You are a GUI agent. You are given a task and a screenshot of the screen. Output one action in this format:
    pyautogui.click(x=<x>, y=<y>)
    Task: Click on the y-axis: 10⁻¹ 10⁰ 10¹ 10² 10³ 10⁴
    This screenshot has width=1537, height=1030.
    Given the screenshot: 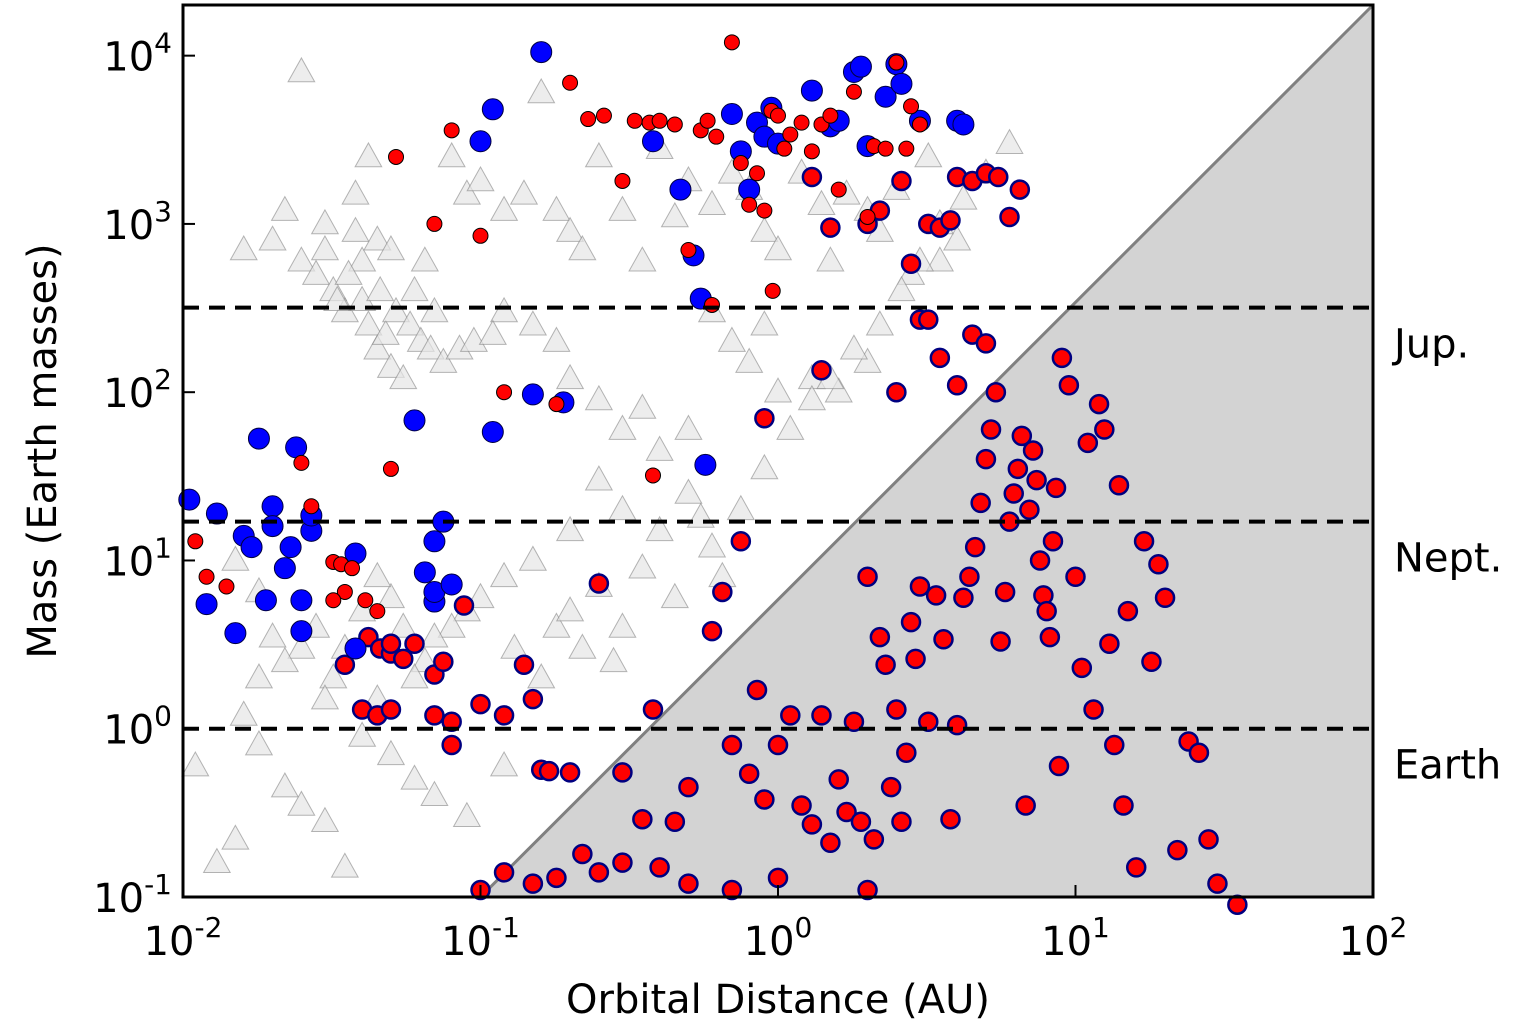 What is the action you would take?
    pyautogui.click(x=144, y=474)
    